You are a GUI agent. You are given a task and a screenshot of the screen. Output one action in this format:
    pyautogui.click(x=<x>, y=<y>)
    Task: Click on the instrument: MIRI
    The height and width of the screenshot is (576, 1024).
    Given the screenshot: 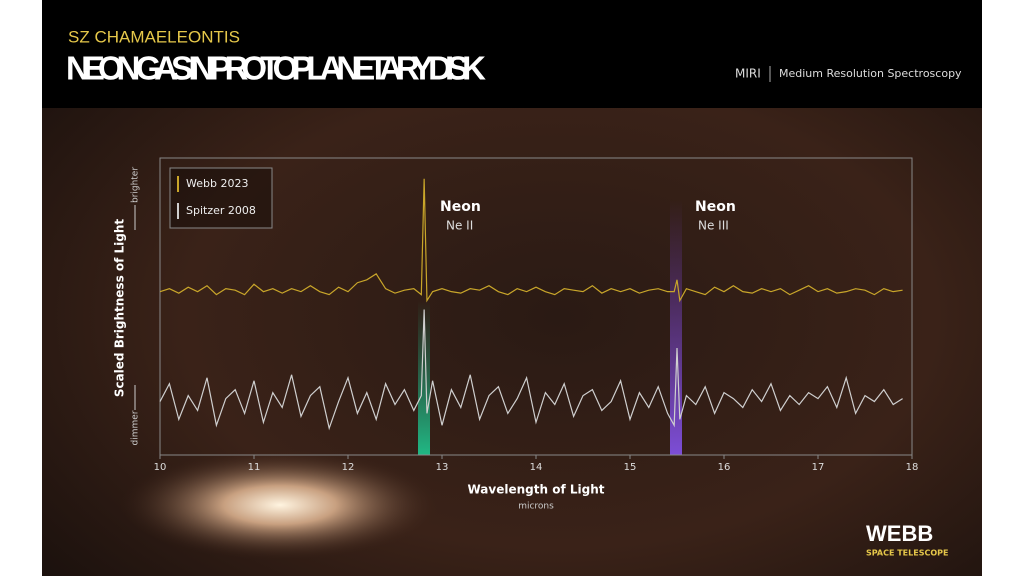 What is the action you would take?
    pyautogui.click(x=748, y=74)
    